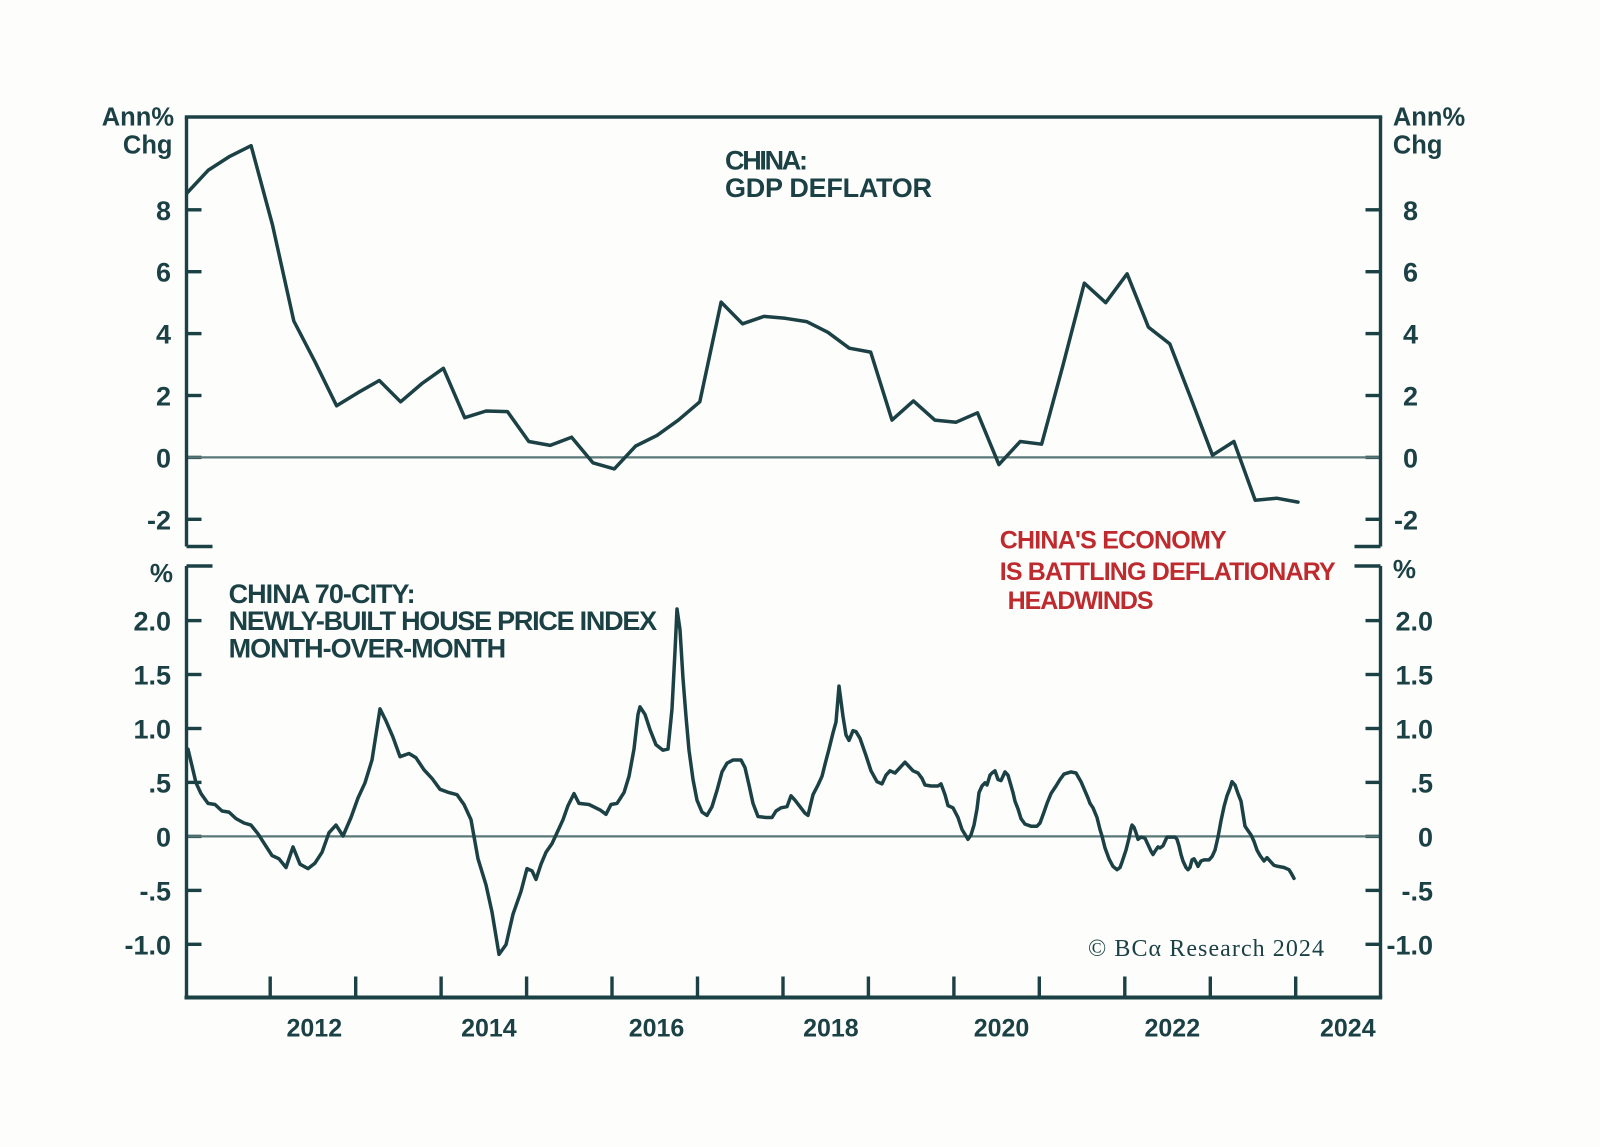  Describe the element at coordinates (657, 1029) in the screenshot. I see `svg-text: 2016` at that location.